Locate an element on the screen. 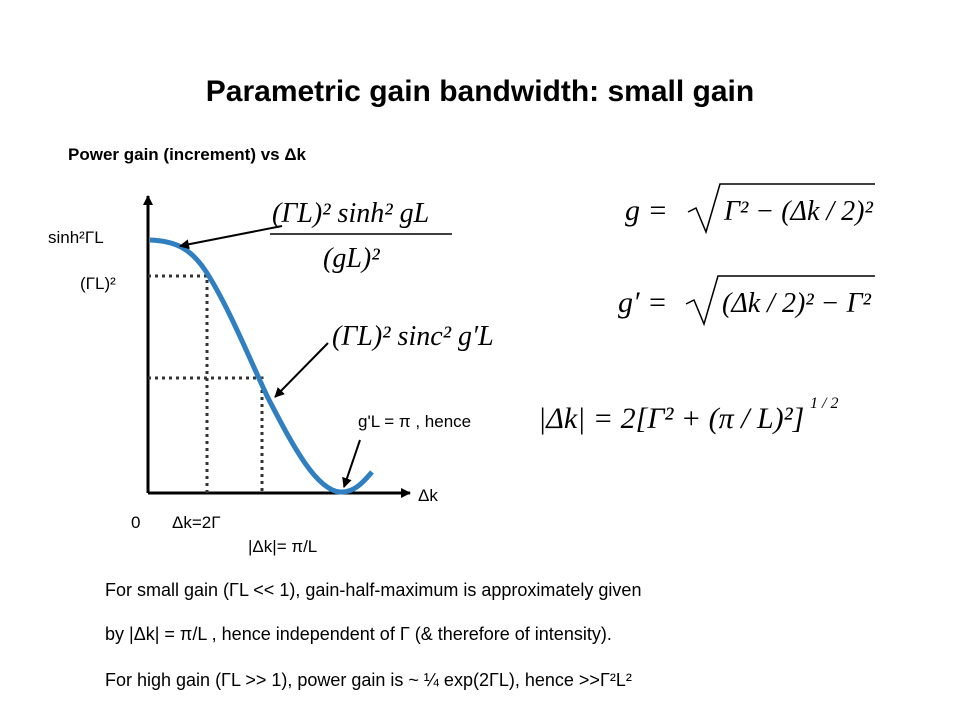  equation-lhs: g′ = is located at coordinates (642, 302).